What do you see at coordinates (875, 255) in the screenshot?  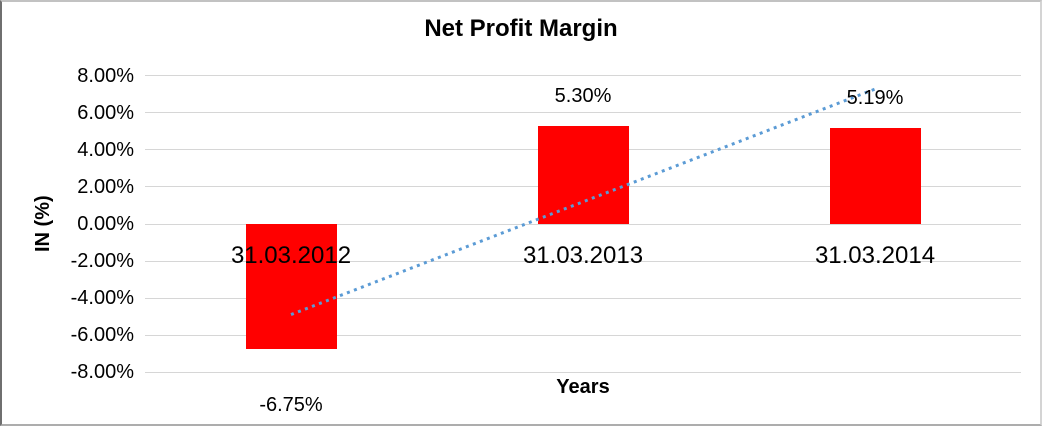 I see `category-label: 31.03.2014` at bounding box center [875, 255].